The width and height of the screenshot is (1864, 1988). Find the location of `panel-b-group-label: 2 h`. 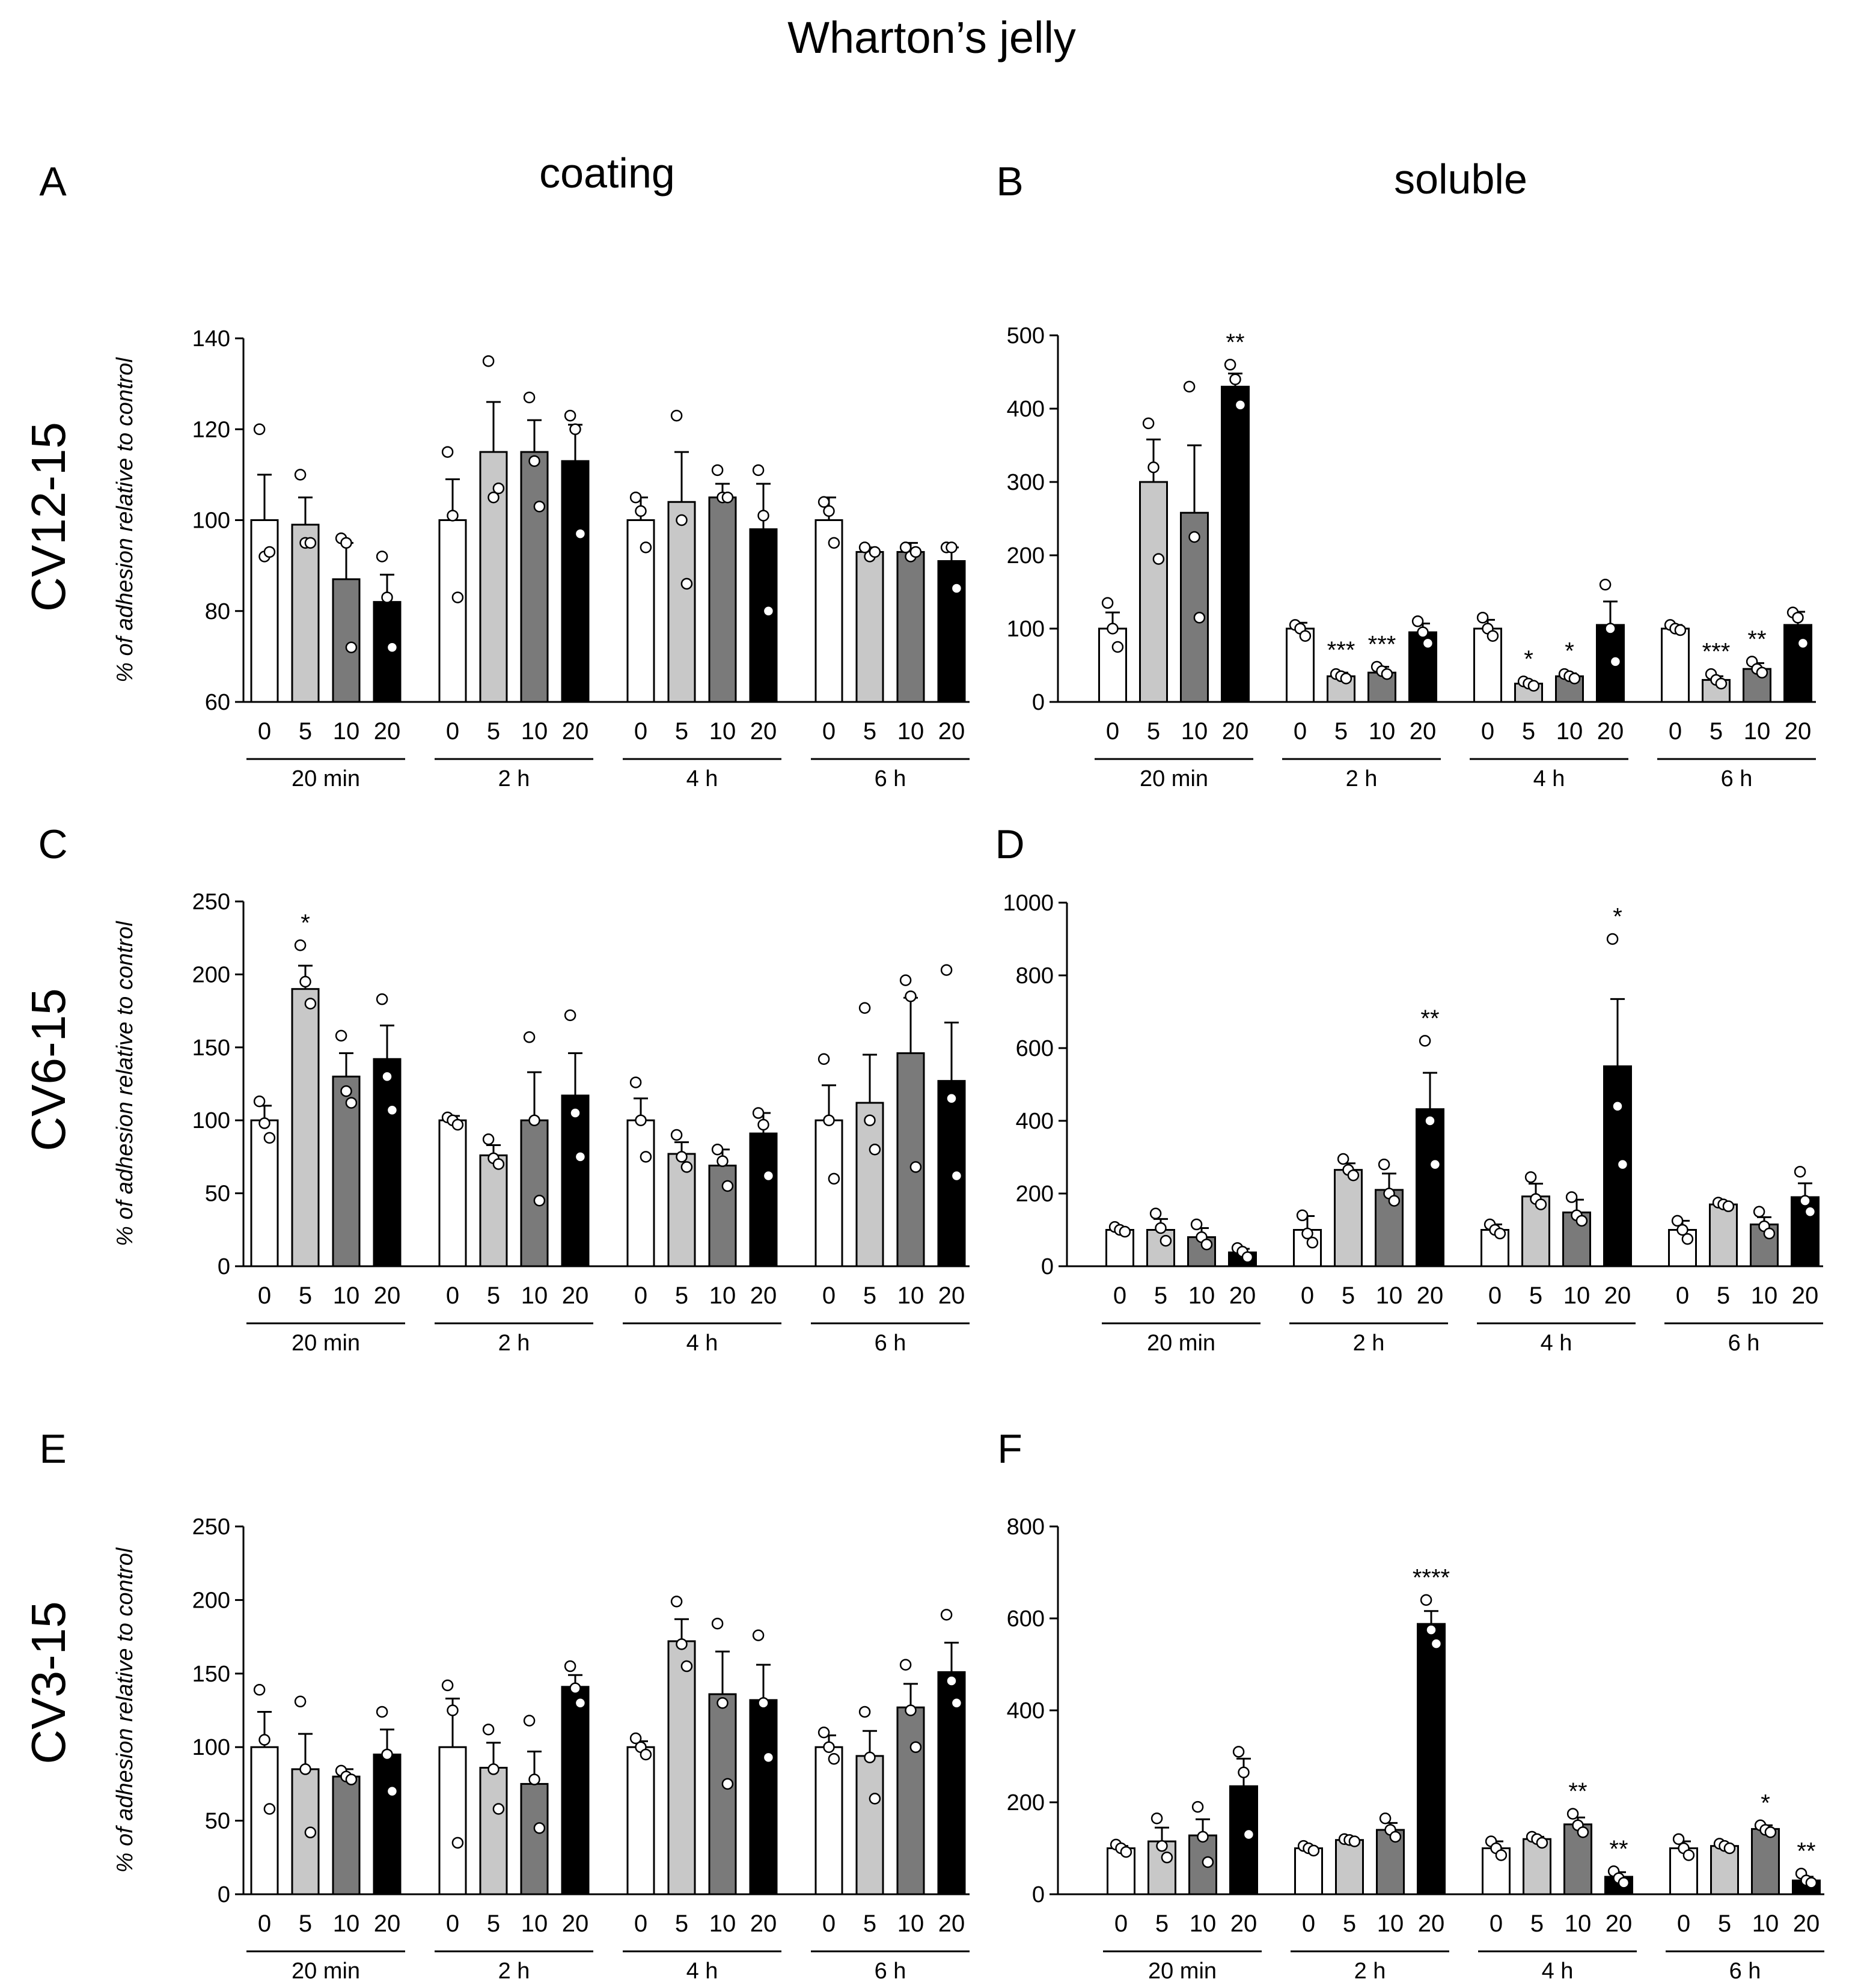

panel-b-group-label: 2 h is located at coordinates (1362, 778).